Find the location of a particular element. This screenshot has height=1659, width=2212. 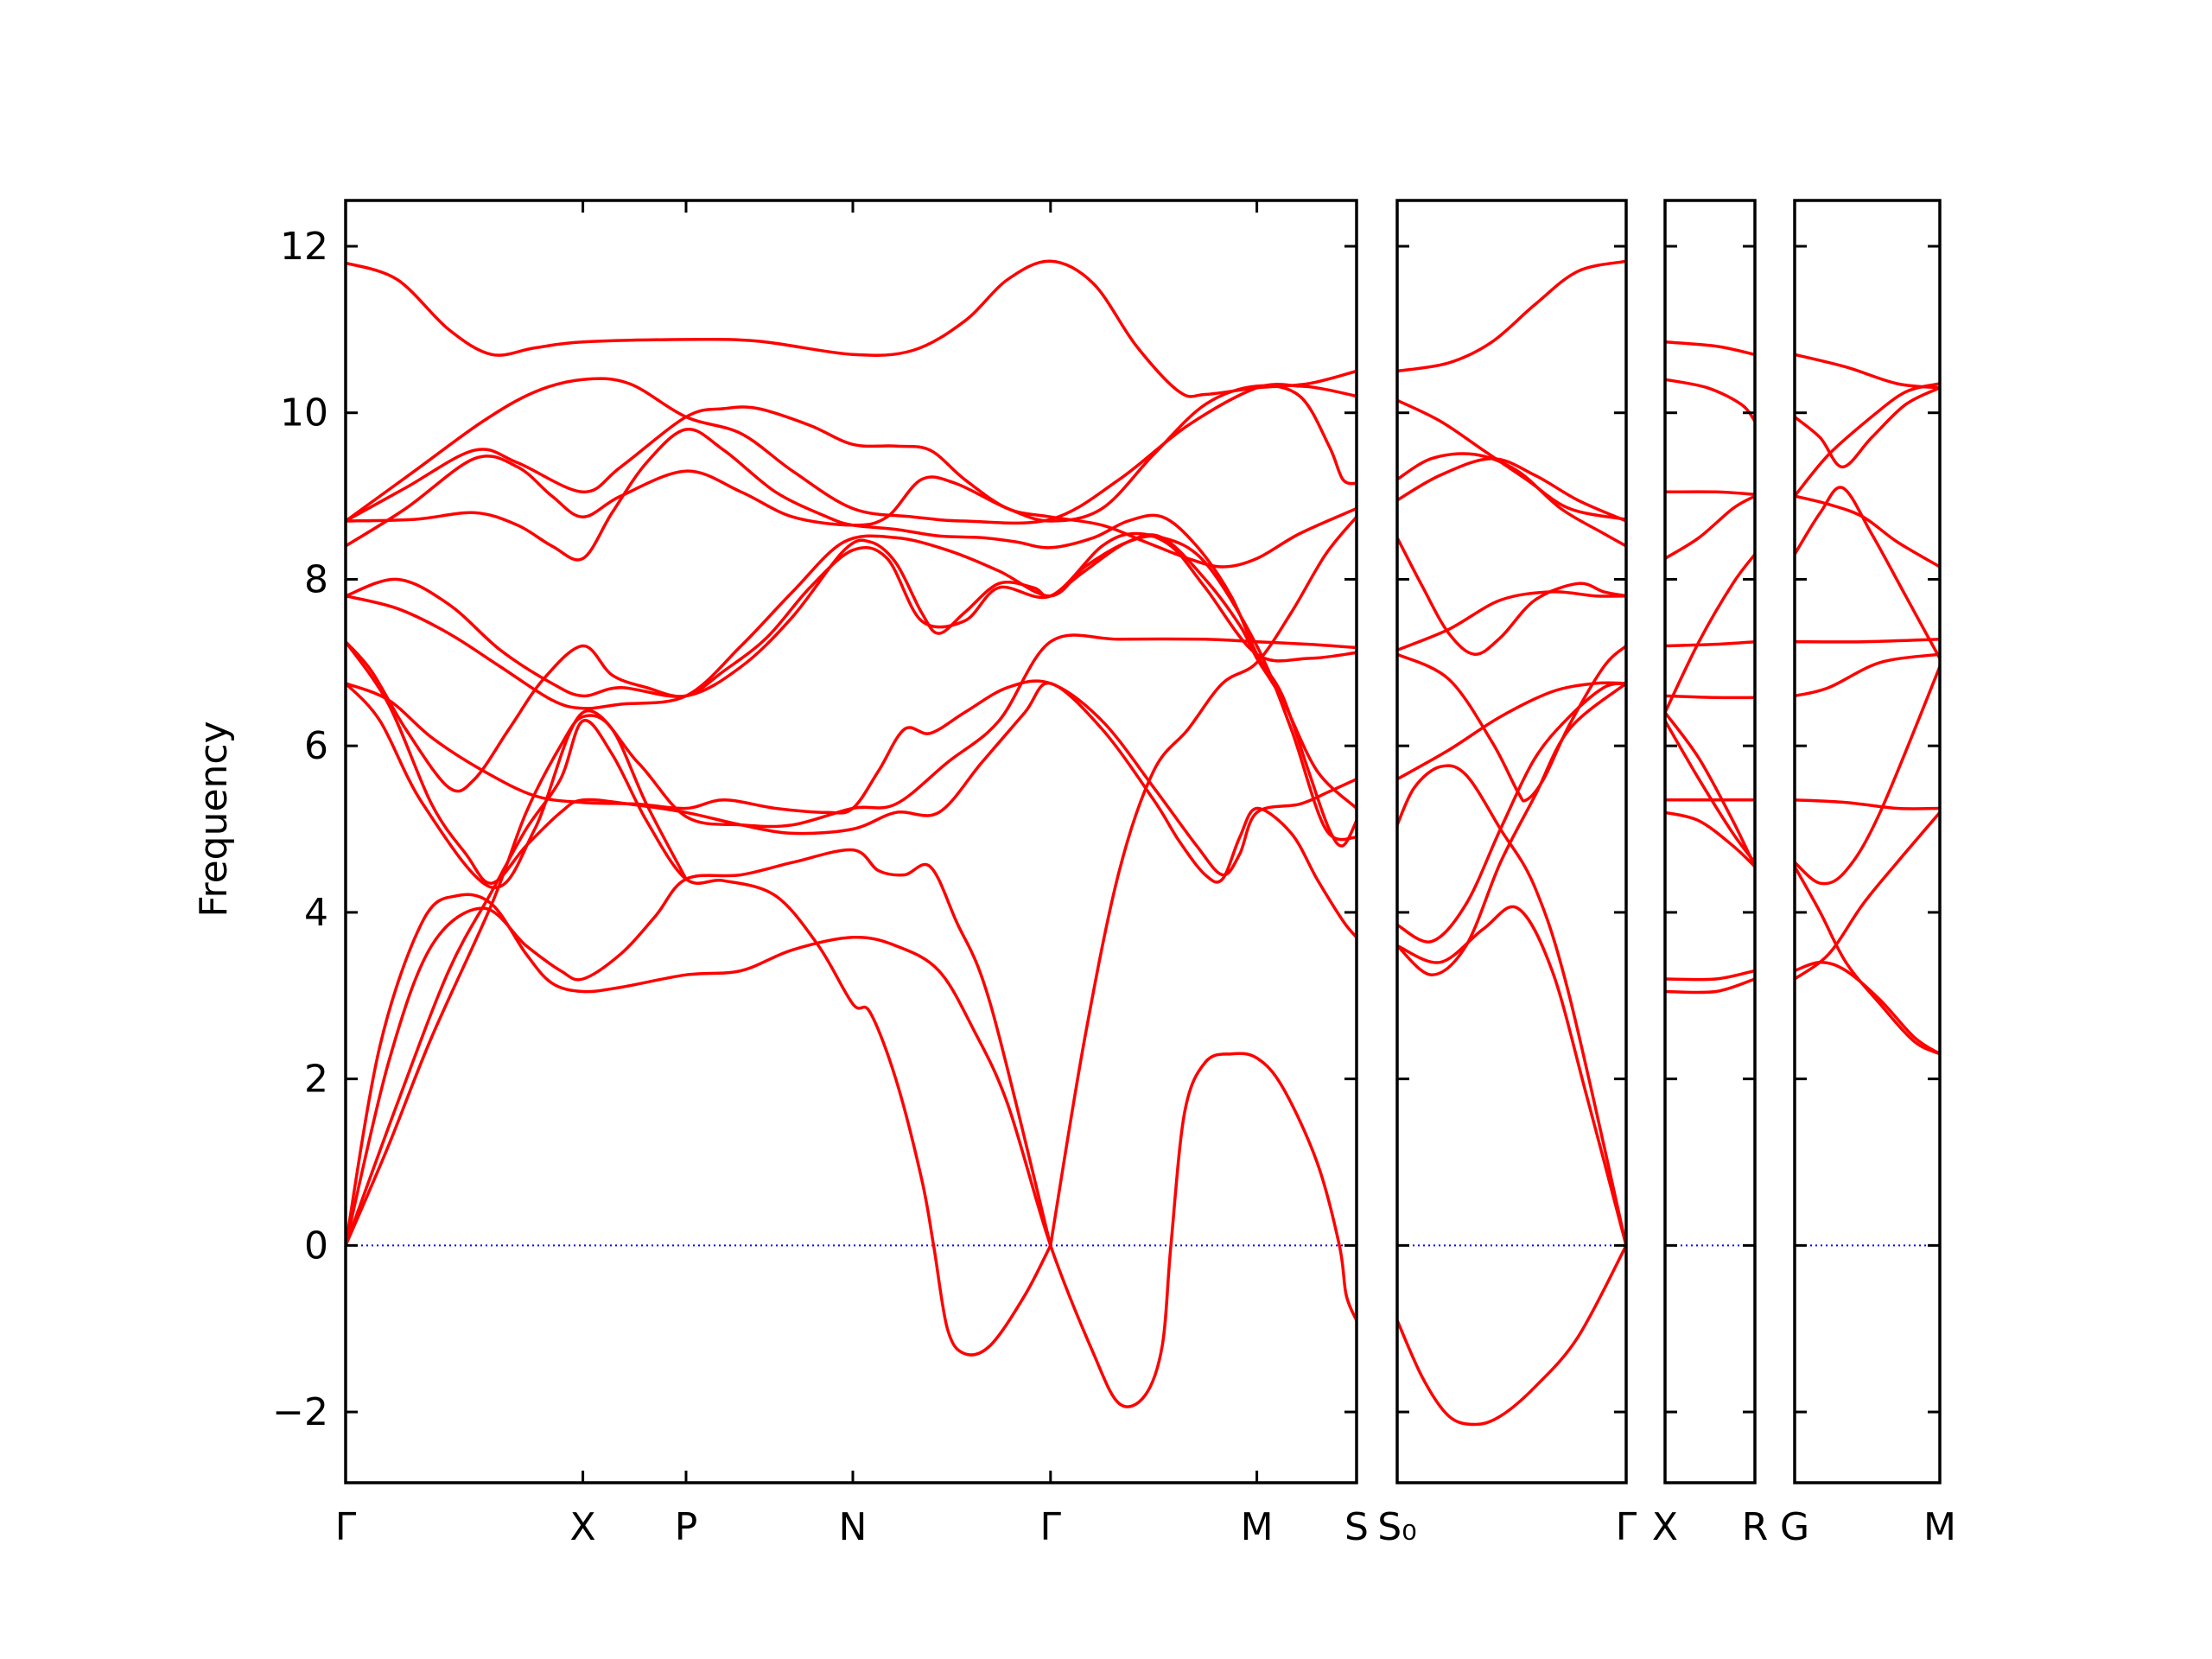

x-tick-label: R is located at coordinates (1755, 1527).